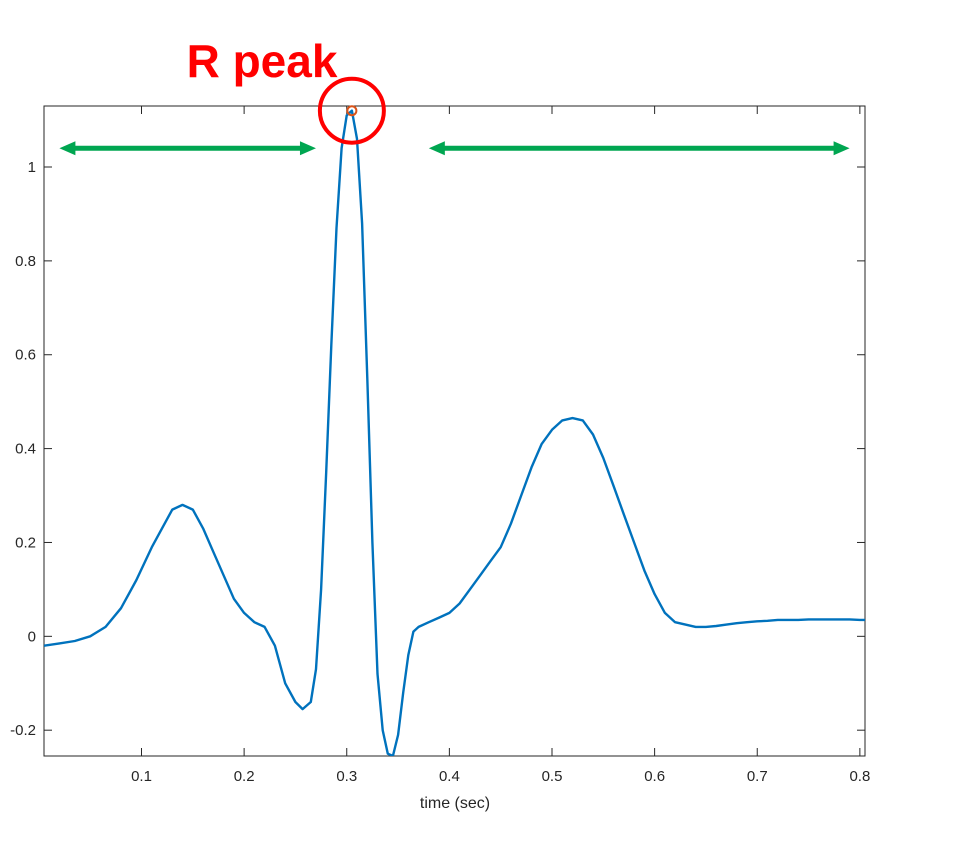  I want to click on y-tick-label: -0.2, so click(23, 730).